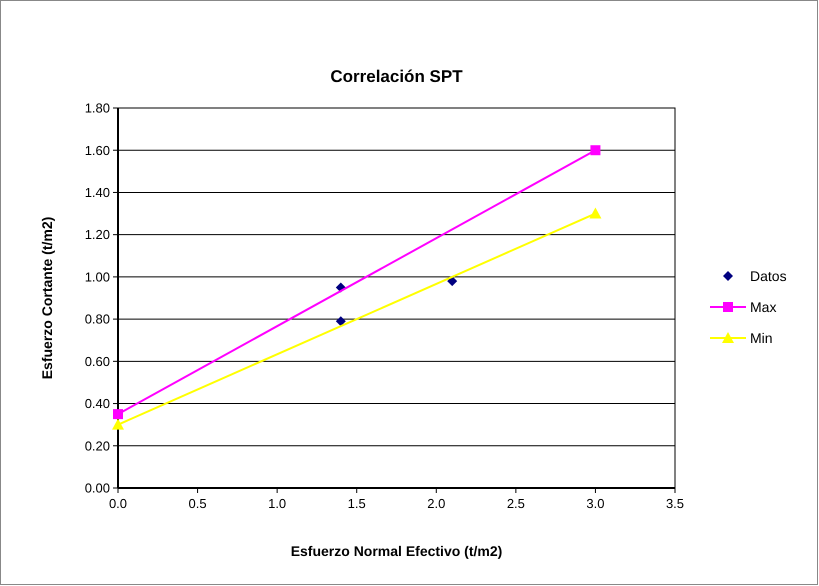 This screenshot has width=819, height=586. What do you see at coordinates (97, 488) in the screenshot?
I see `y-tick-label: 0.00` at bounding box center [97, 488].